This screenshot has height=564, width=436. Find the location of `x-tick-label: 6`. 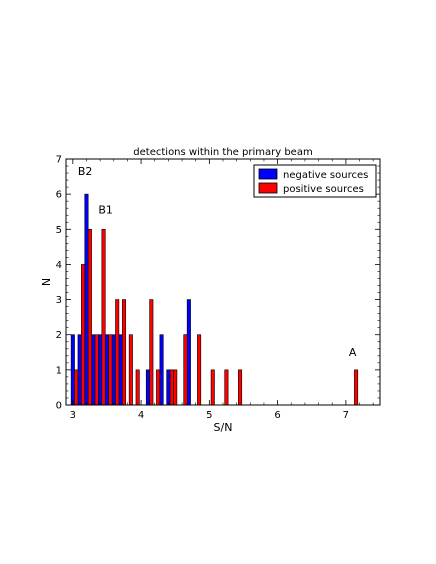

x-tick-label: 6 is located at coordinates (277, 415).